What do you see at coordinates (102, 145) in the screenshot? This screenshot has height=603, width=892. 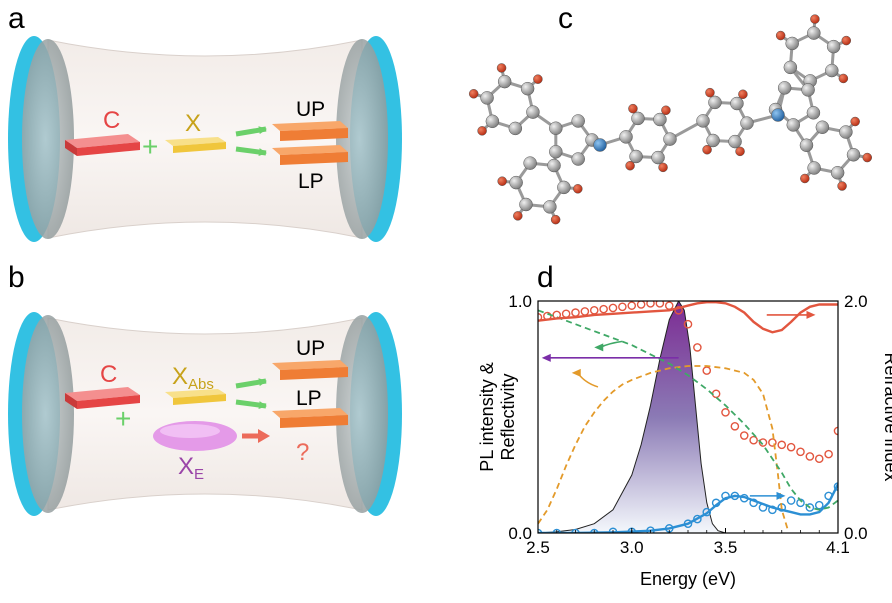 I see `cavity-mode-bar-a` at bounding box center [102, 145].